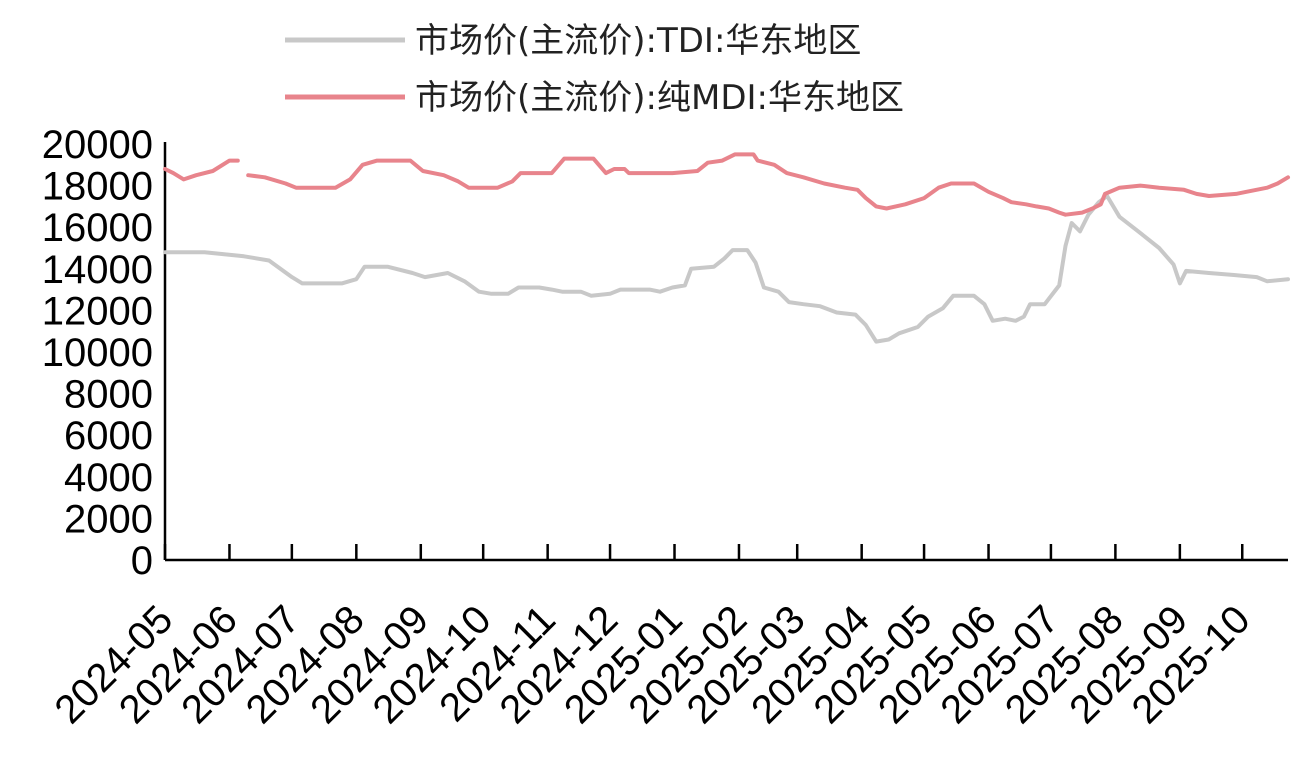  I want to click on legend-label: 市场价(主流价):TDI:华东地区, so click(638, 41).